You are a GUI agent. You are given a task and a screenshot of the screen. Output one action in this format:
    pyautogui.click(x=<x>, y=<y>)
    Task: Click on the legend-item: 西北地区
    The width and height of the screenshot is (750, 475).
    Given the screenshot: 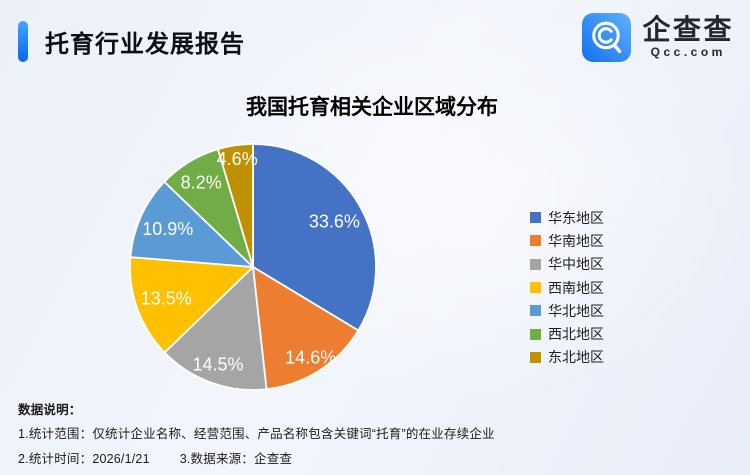 What is the action you would take?
    pyautogui.click(x=567, y=333)
    